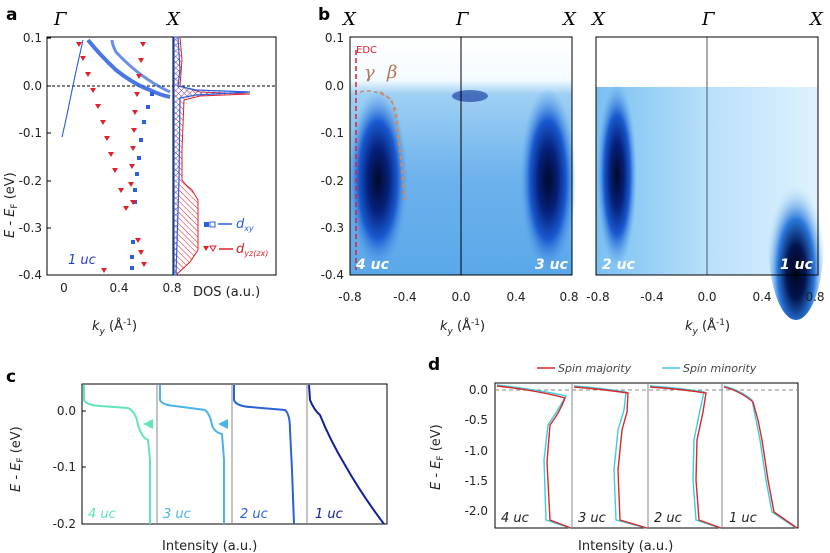 The width and height of the screenshot is (830, 553). I want to click on panel-a-legend: dxy dyz(zx), so click(235, 237).